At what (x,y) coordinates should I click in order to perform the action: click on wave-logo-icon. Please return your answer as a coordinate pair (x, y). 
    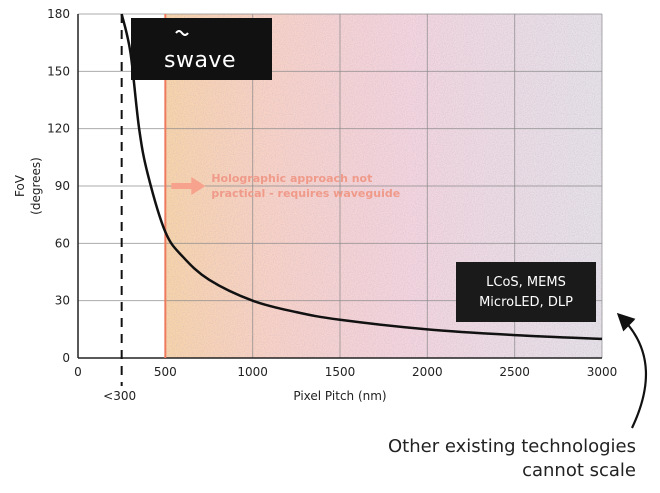
    Looking at the image, I should click on (182, 33).